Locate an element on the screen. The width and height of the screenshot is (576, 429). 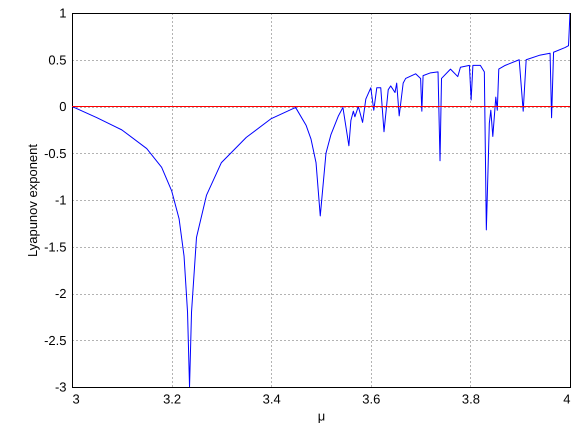
y-tick-label: 1 is located at coordinates (62, 13).